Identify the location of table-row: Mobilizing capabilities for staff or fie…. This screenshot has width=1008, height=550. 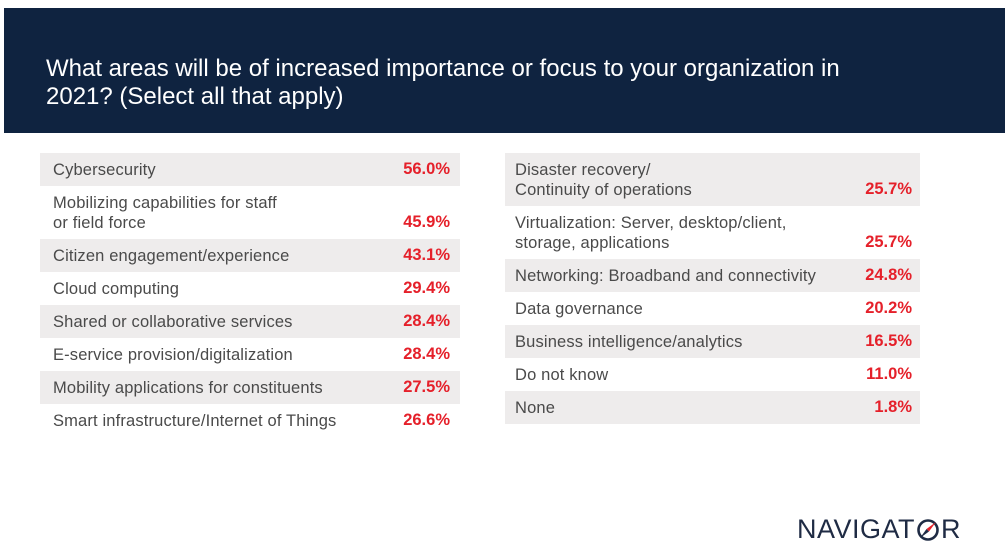
(250, 212).